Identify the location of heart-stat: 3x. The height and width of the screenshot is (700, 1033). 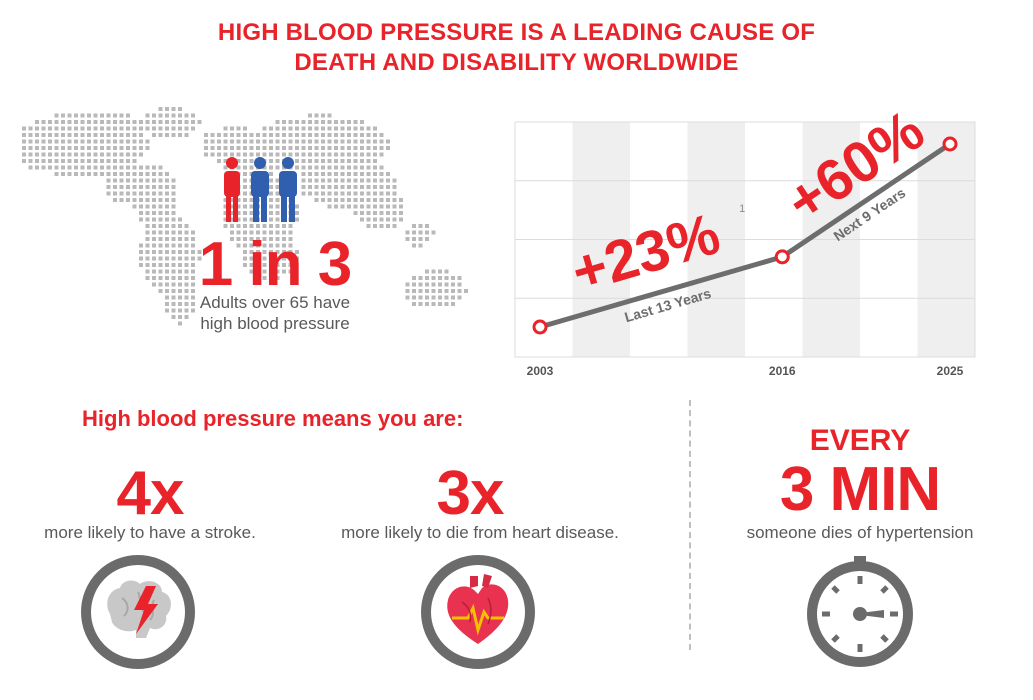
(470, 493).